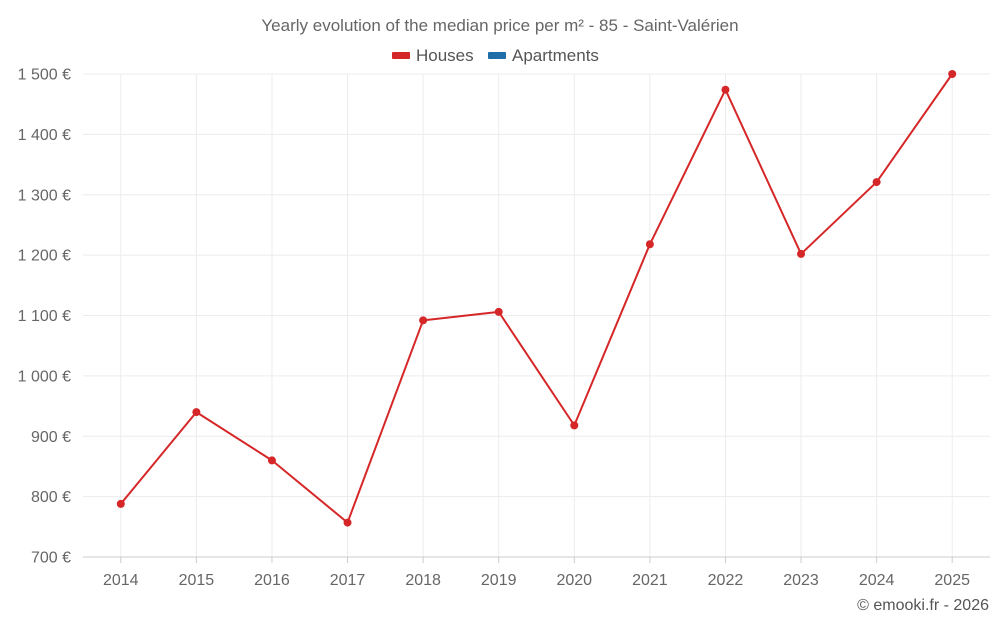  What do you see at coordinates (44, 195) in the screenshot?
I see `y-tick-label: 1 300 €` at bounding box center [44, 195].